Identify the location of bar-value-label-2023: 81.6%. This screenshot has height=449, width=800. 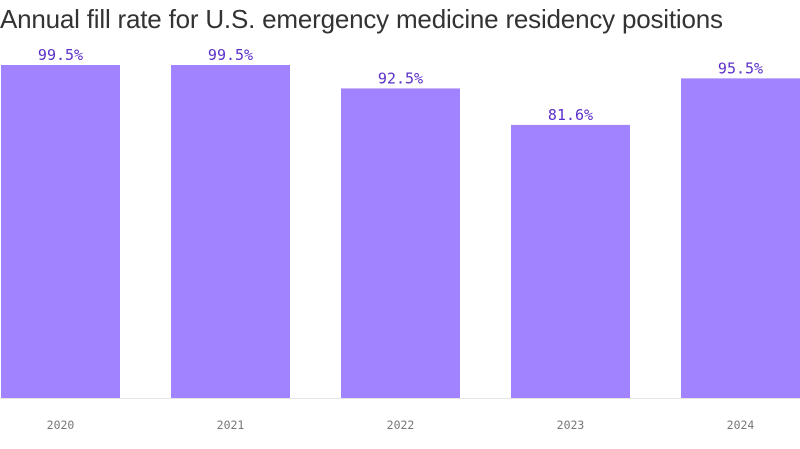
(570, 115).